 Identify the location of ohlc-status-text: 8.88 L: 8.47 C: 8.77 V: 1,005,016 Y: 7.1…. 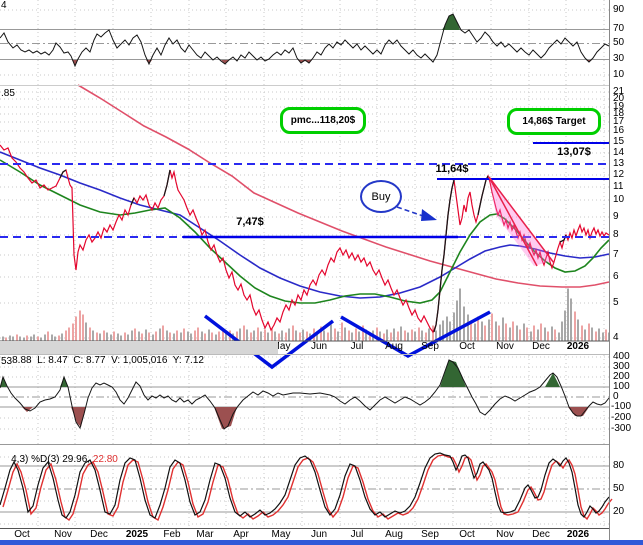
(108, 360).